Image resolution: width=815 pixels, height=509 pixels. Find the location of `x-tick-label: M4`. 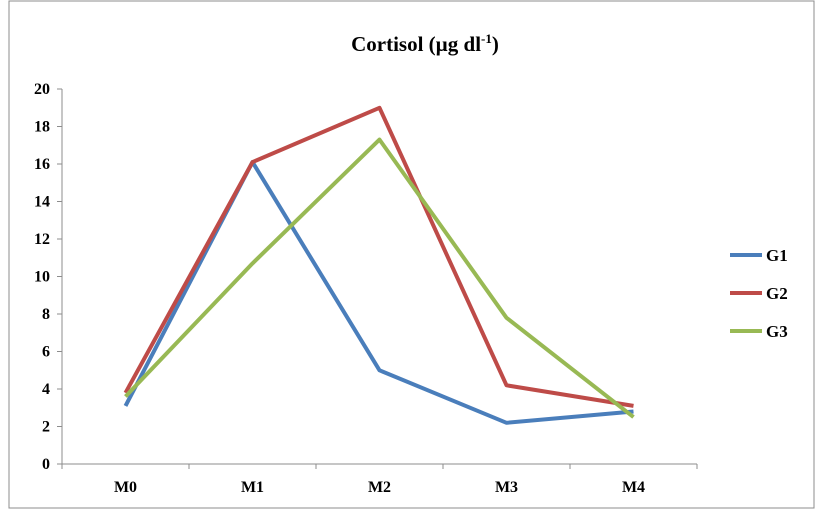

x-tick-label: M4 is located at coordinates (633, 487).